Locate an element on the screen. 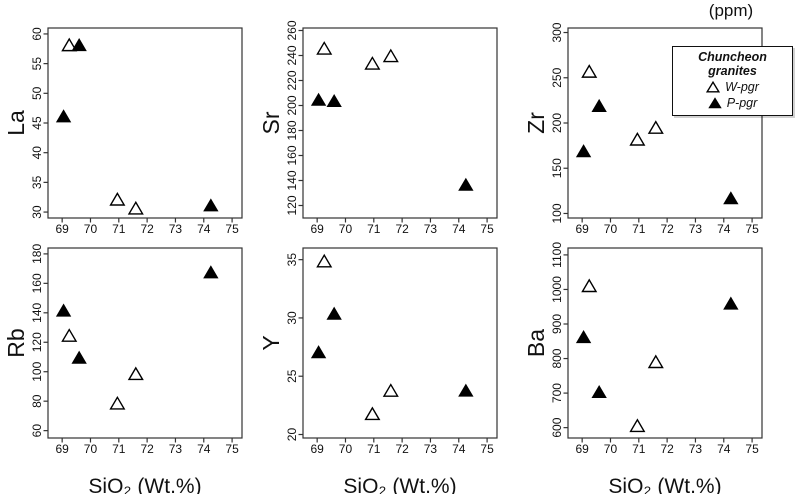 Image resolution: width=800 pixels, height=494 pixels. legend-entry-label-wpgr: W-pgr is located at coordinates (742, 87).